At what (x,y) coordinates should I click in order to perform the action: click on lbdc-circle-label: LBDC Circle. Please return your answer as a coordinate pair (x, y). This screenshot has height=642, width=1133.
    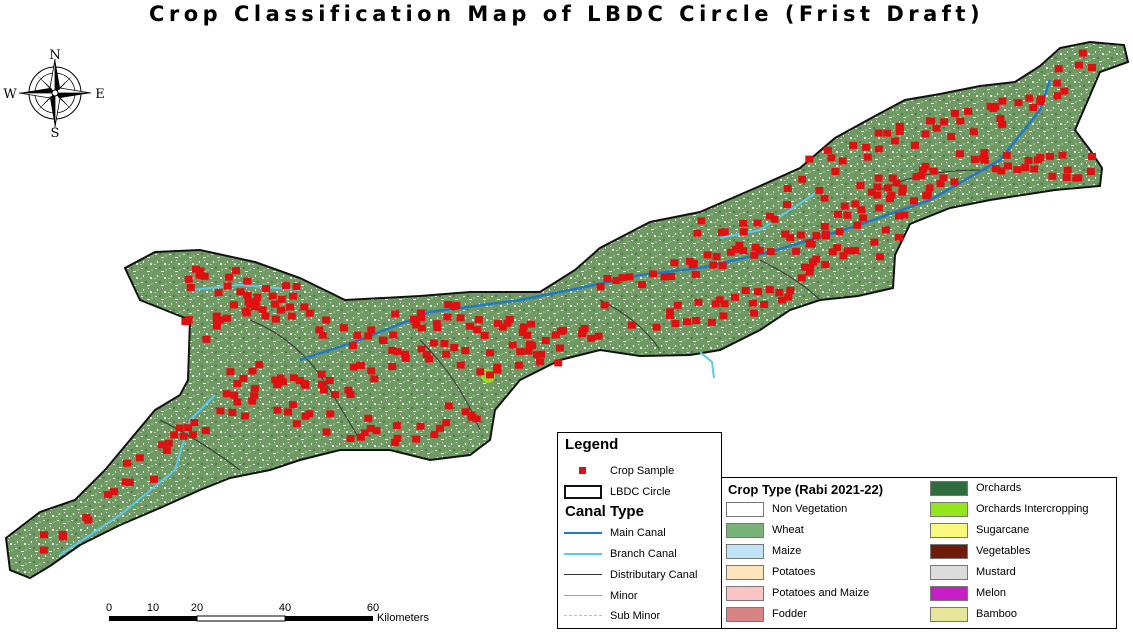
    Looking at the image, I should click on (640, 492).